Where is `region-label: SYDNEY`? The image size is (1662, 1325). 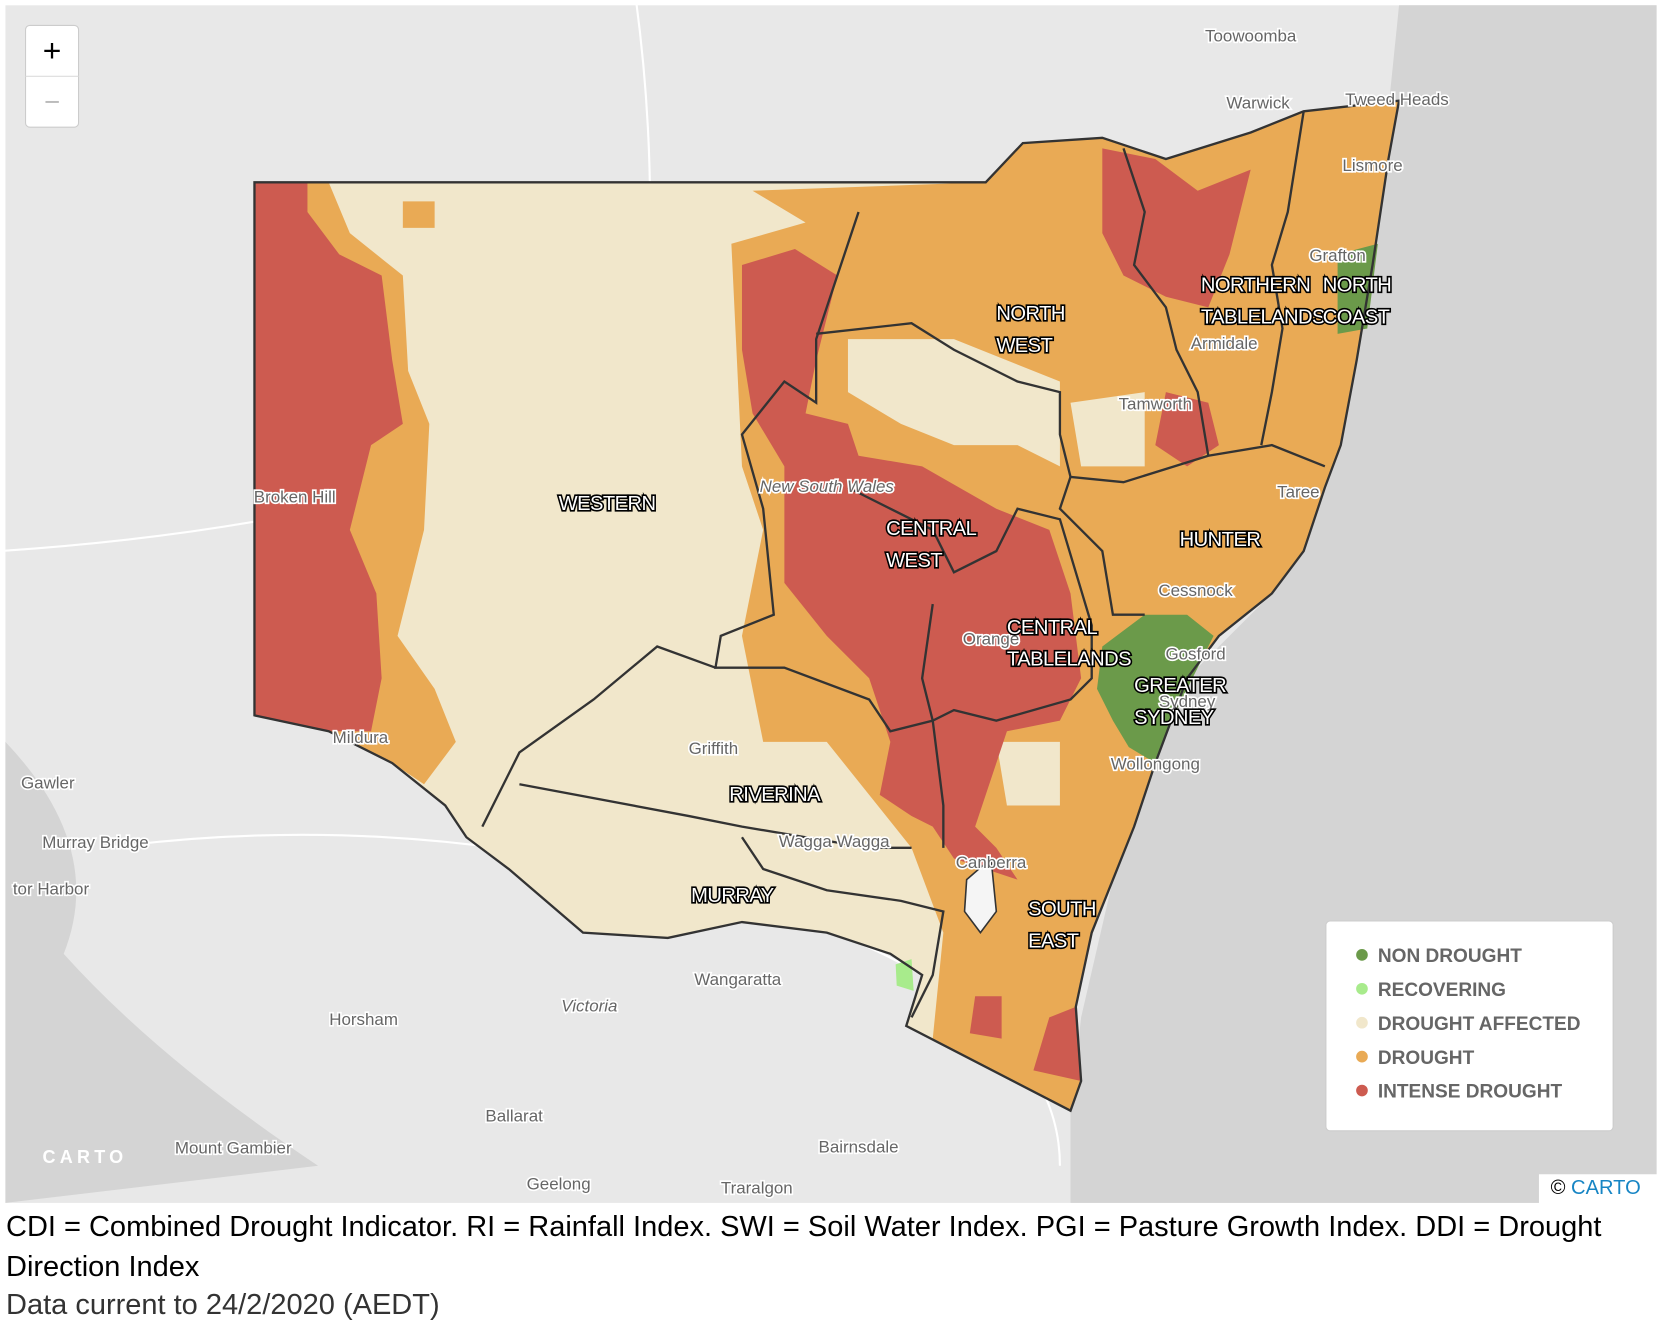
region-label: SYDNEY is located at coordinates (1174, 718).